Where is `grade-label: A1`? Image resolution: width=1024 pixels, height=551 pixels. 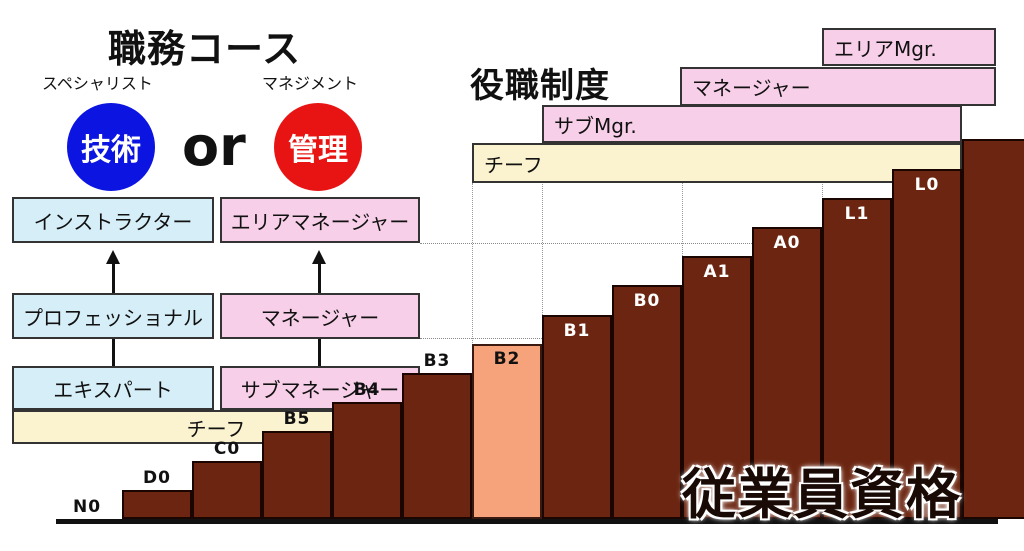 grade-label: A1 is located at coordinates (717, 272).